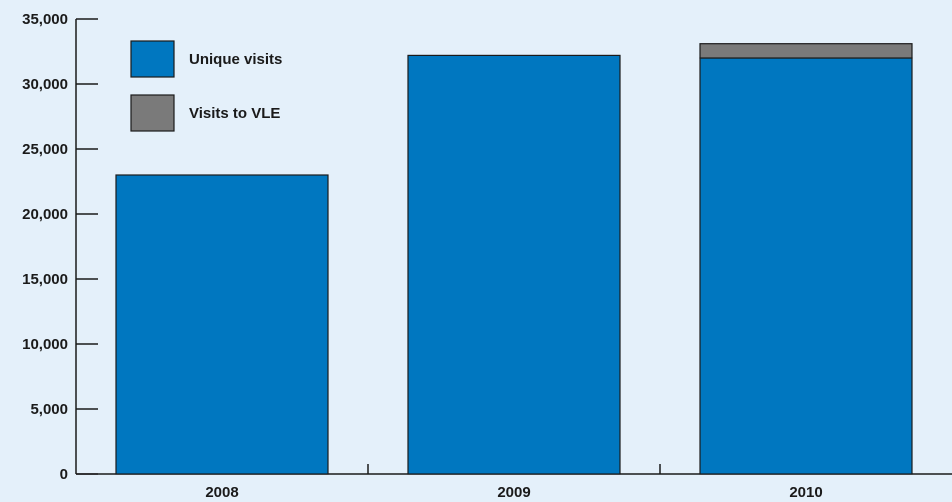 Image resolution: width=952 pixels, height=502 pixels. What do you see at coordinates (49, 409) in the screenshot?
I see `y-tick-label: 5,000` at bounding box center [49, 409].